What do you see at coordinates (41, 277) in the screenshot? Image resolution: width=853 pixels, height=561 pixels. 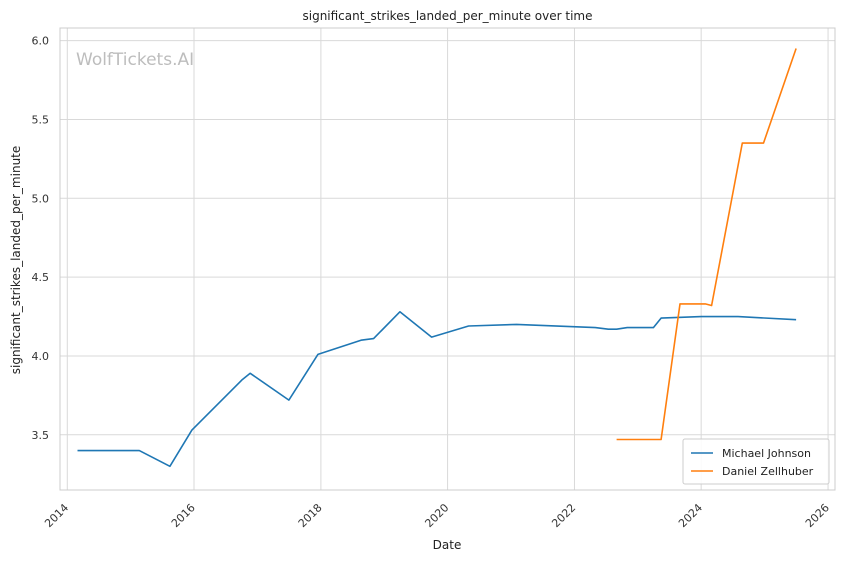 I see `y-tick-label-4.5: 4.5` at bounding box center [41, 277].